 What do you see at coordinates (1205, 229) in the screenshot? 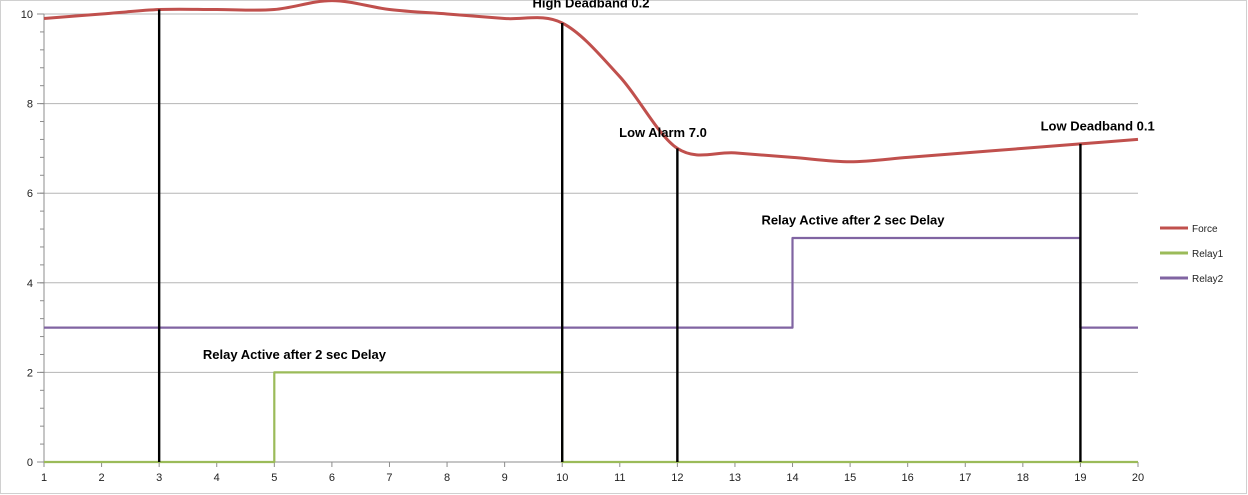
I see `legend-label-force: Force` at bounding box center [1205, 229].